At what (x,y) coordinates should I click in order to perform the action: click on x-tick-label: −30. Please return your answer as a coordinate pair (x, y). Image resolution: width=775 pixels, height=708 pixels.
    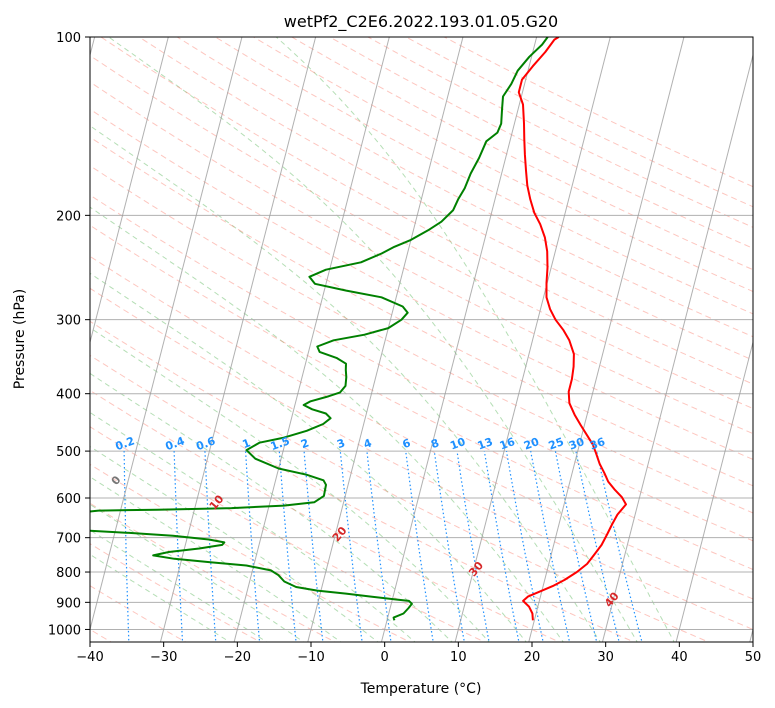
    Looking at the image, I should click on (163, 657).